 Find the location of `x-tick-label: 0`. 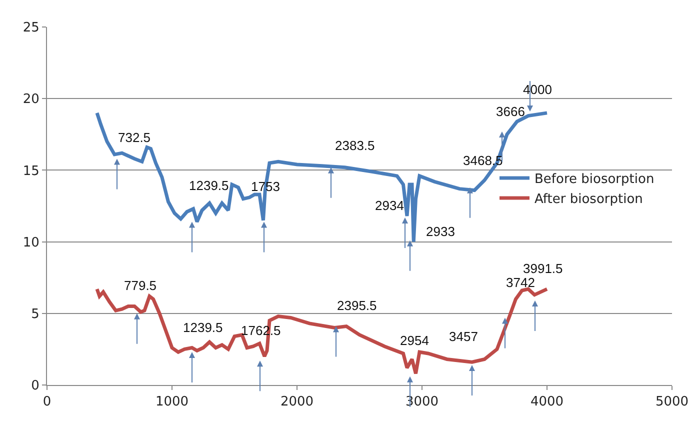

x-tick-label: 0 is located at coordinates (47, 402).